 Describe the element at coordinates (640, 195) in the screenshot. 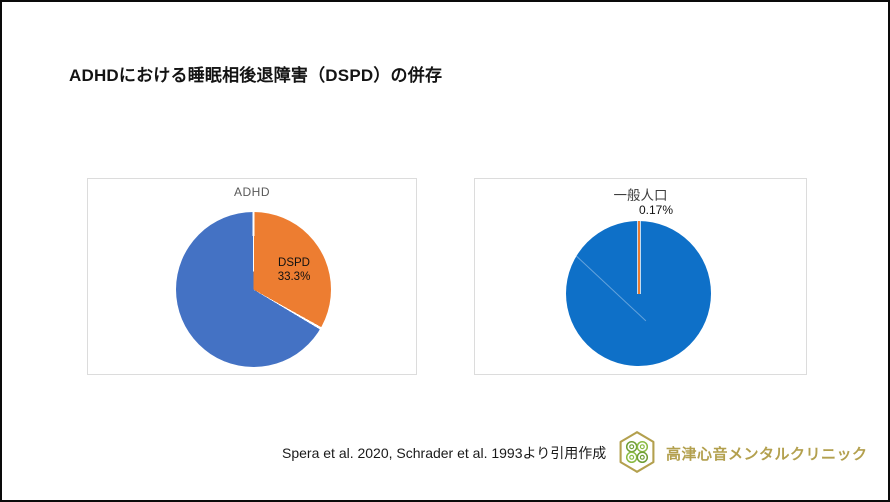

I see `general-population-chart-title: 一般人口` at that location.